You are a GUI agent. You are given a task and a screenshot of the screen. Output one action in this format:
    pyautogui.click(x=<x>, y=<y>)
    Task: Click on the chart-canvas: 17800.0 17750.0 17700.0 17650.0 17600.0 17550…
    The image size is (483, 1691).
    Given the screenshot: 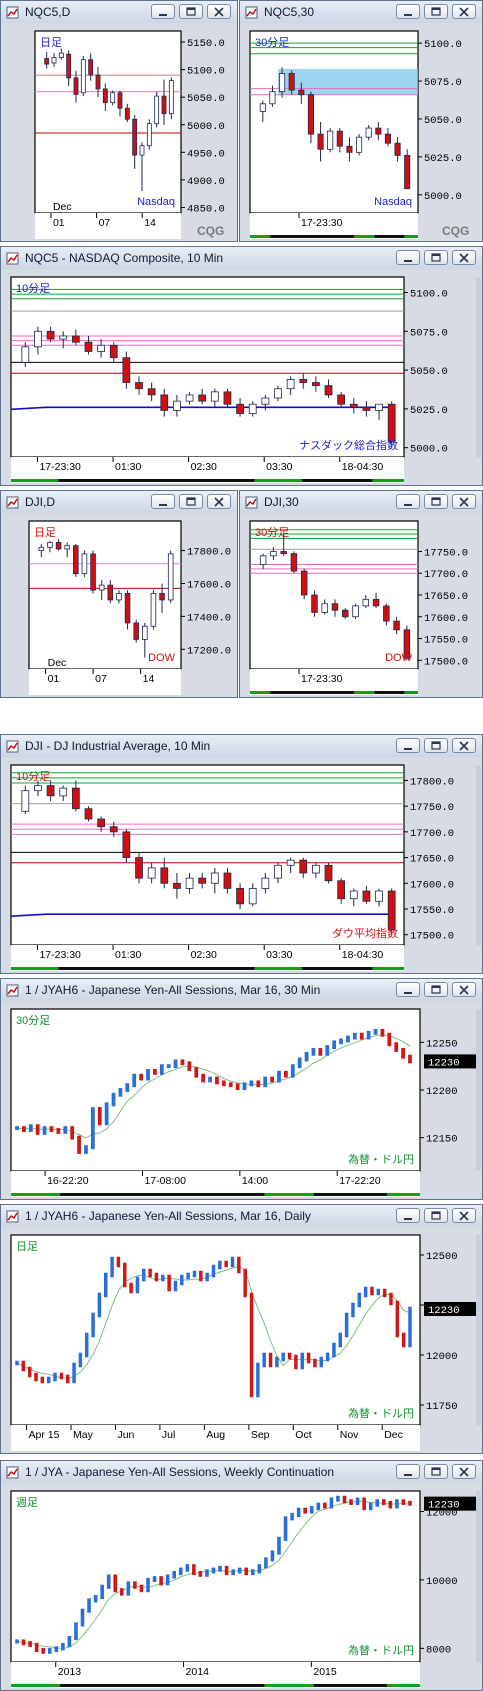 What is the action you would take?
    pyautogui.click(x=241, y=865)
    